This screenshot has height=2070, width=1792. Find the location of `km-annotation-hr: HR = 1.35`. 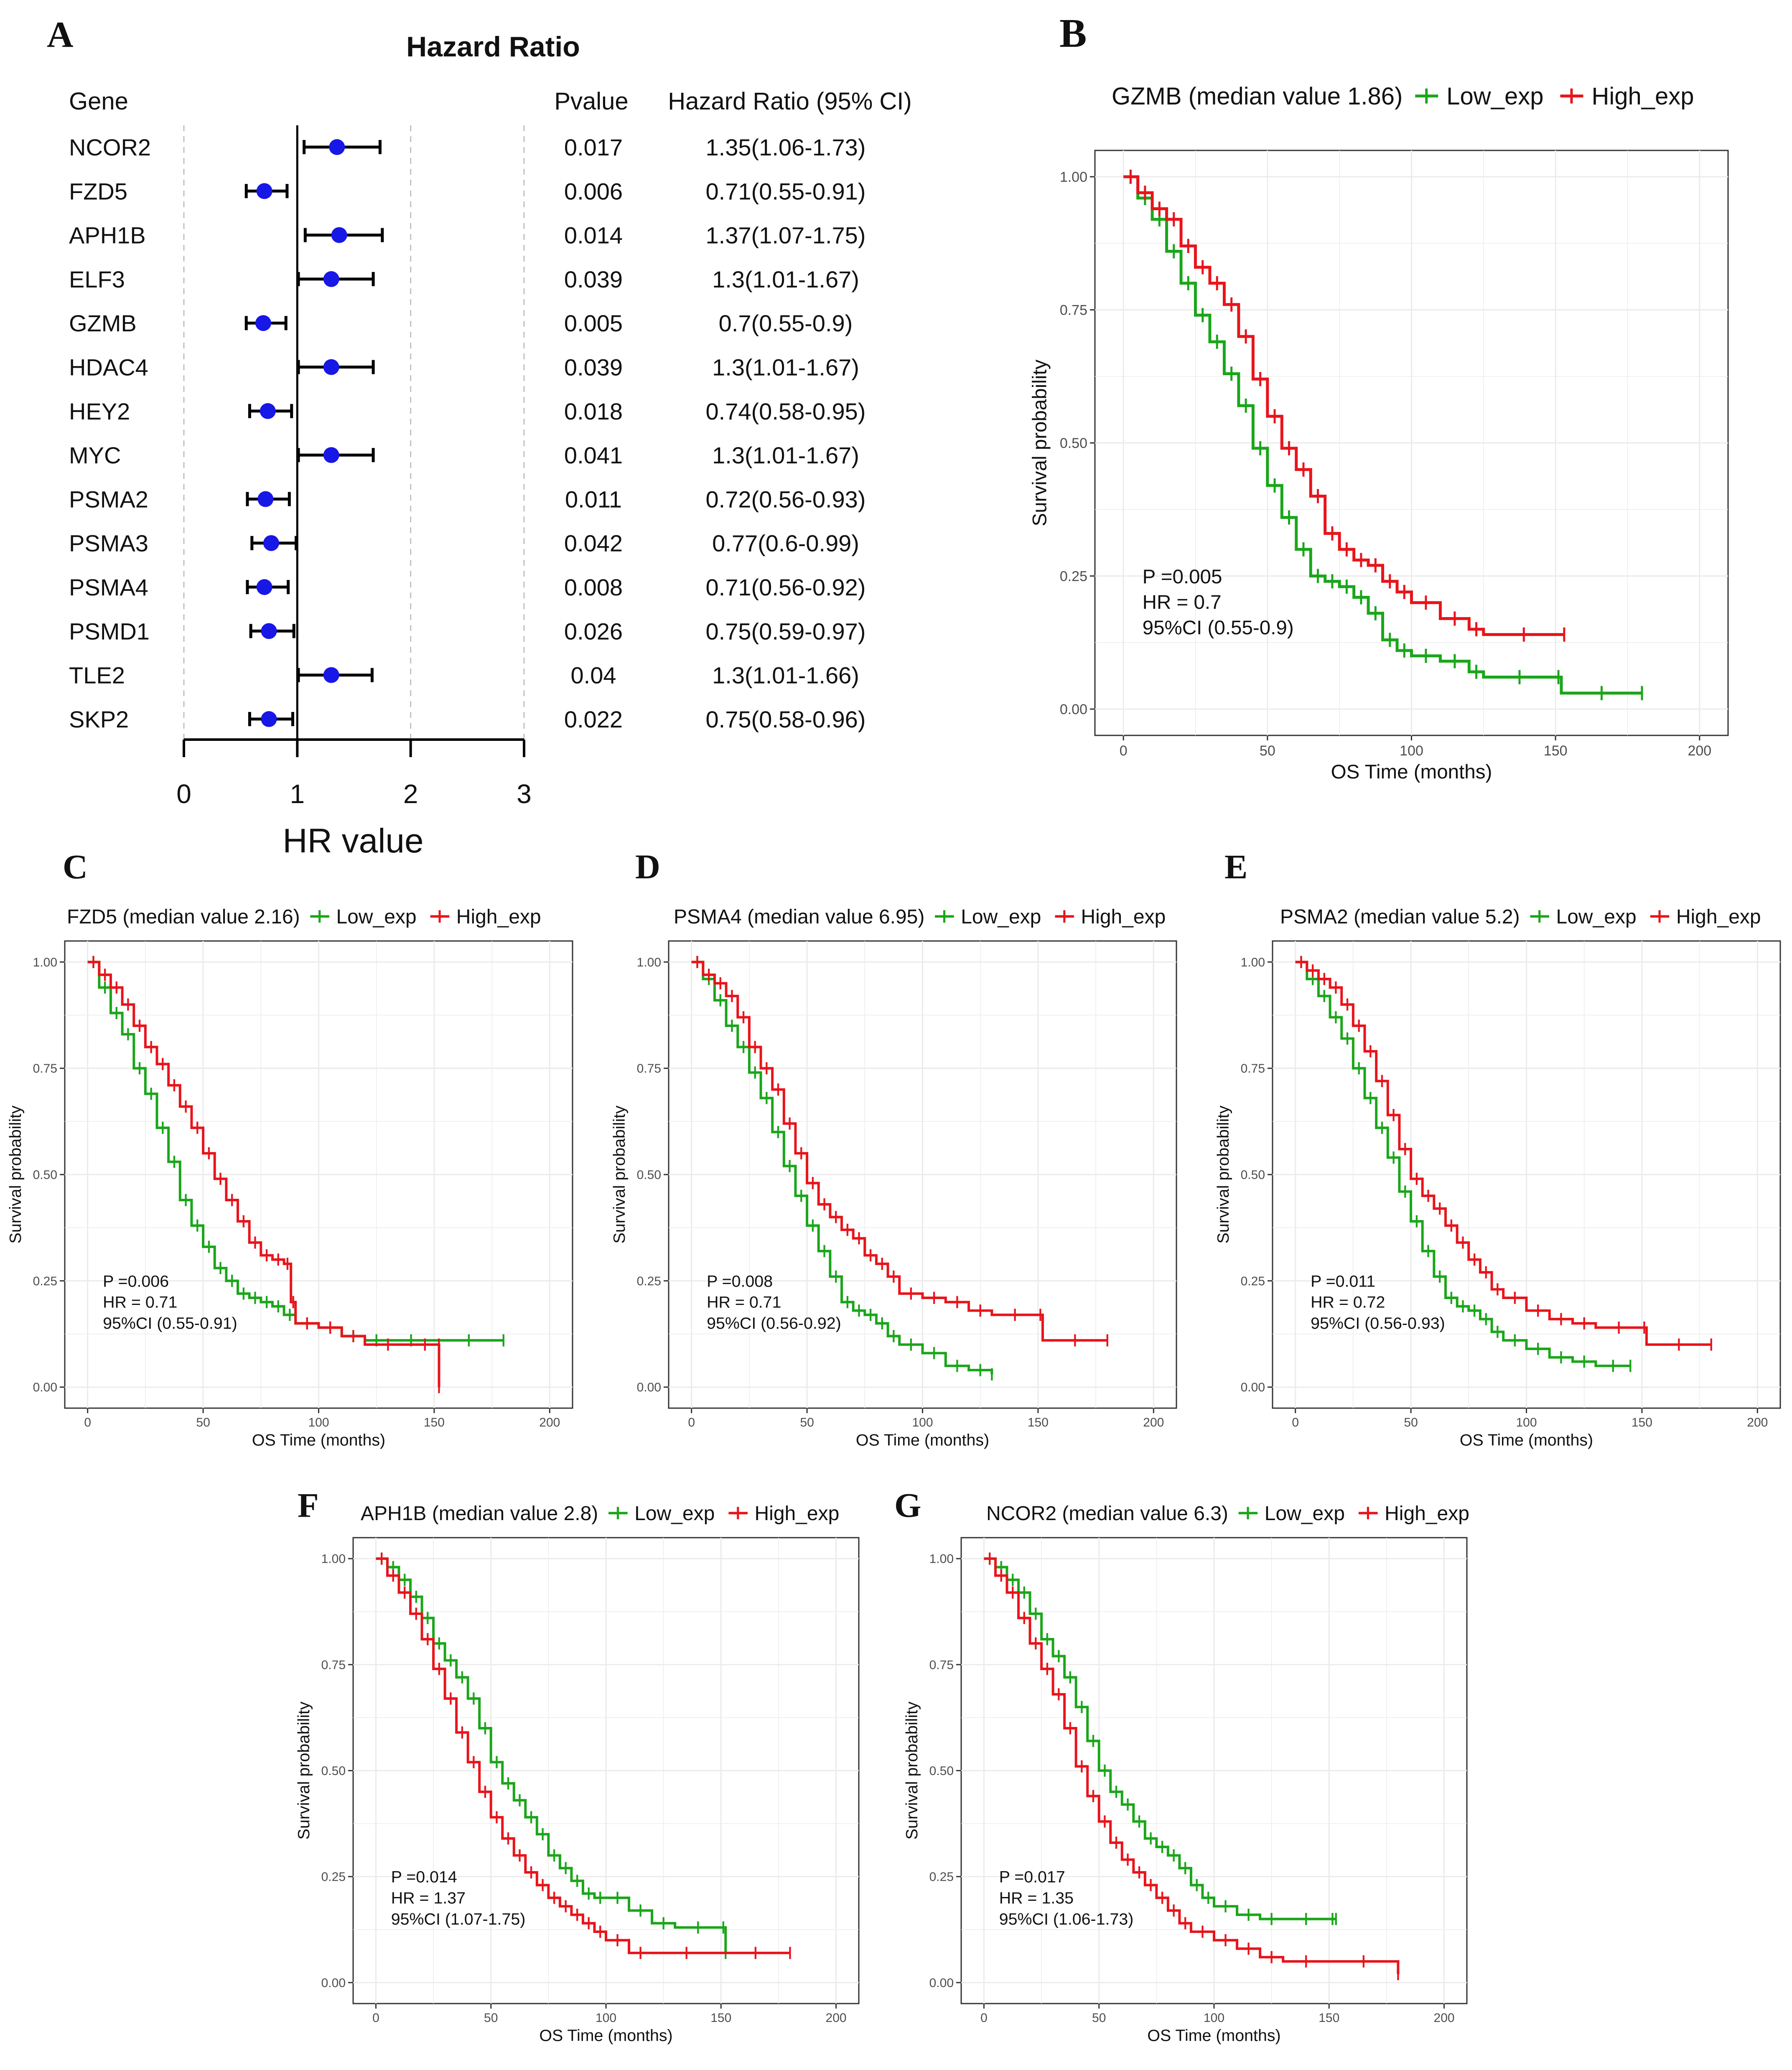

km-annotation-hr: HR = 1.35 is located at coordinates (1036, 1898).